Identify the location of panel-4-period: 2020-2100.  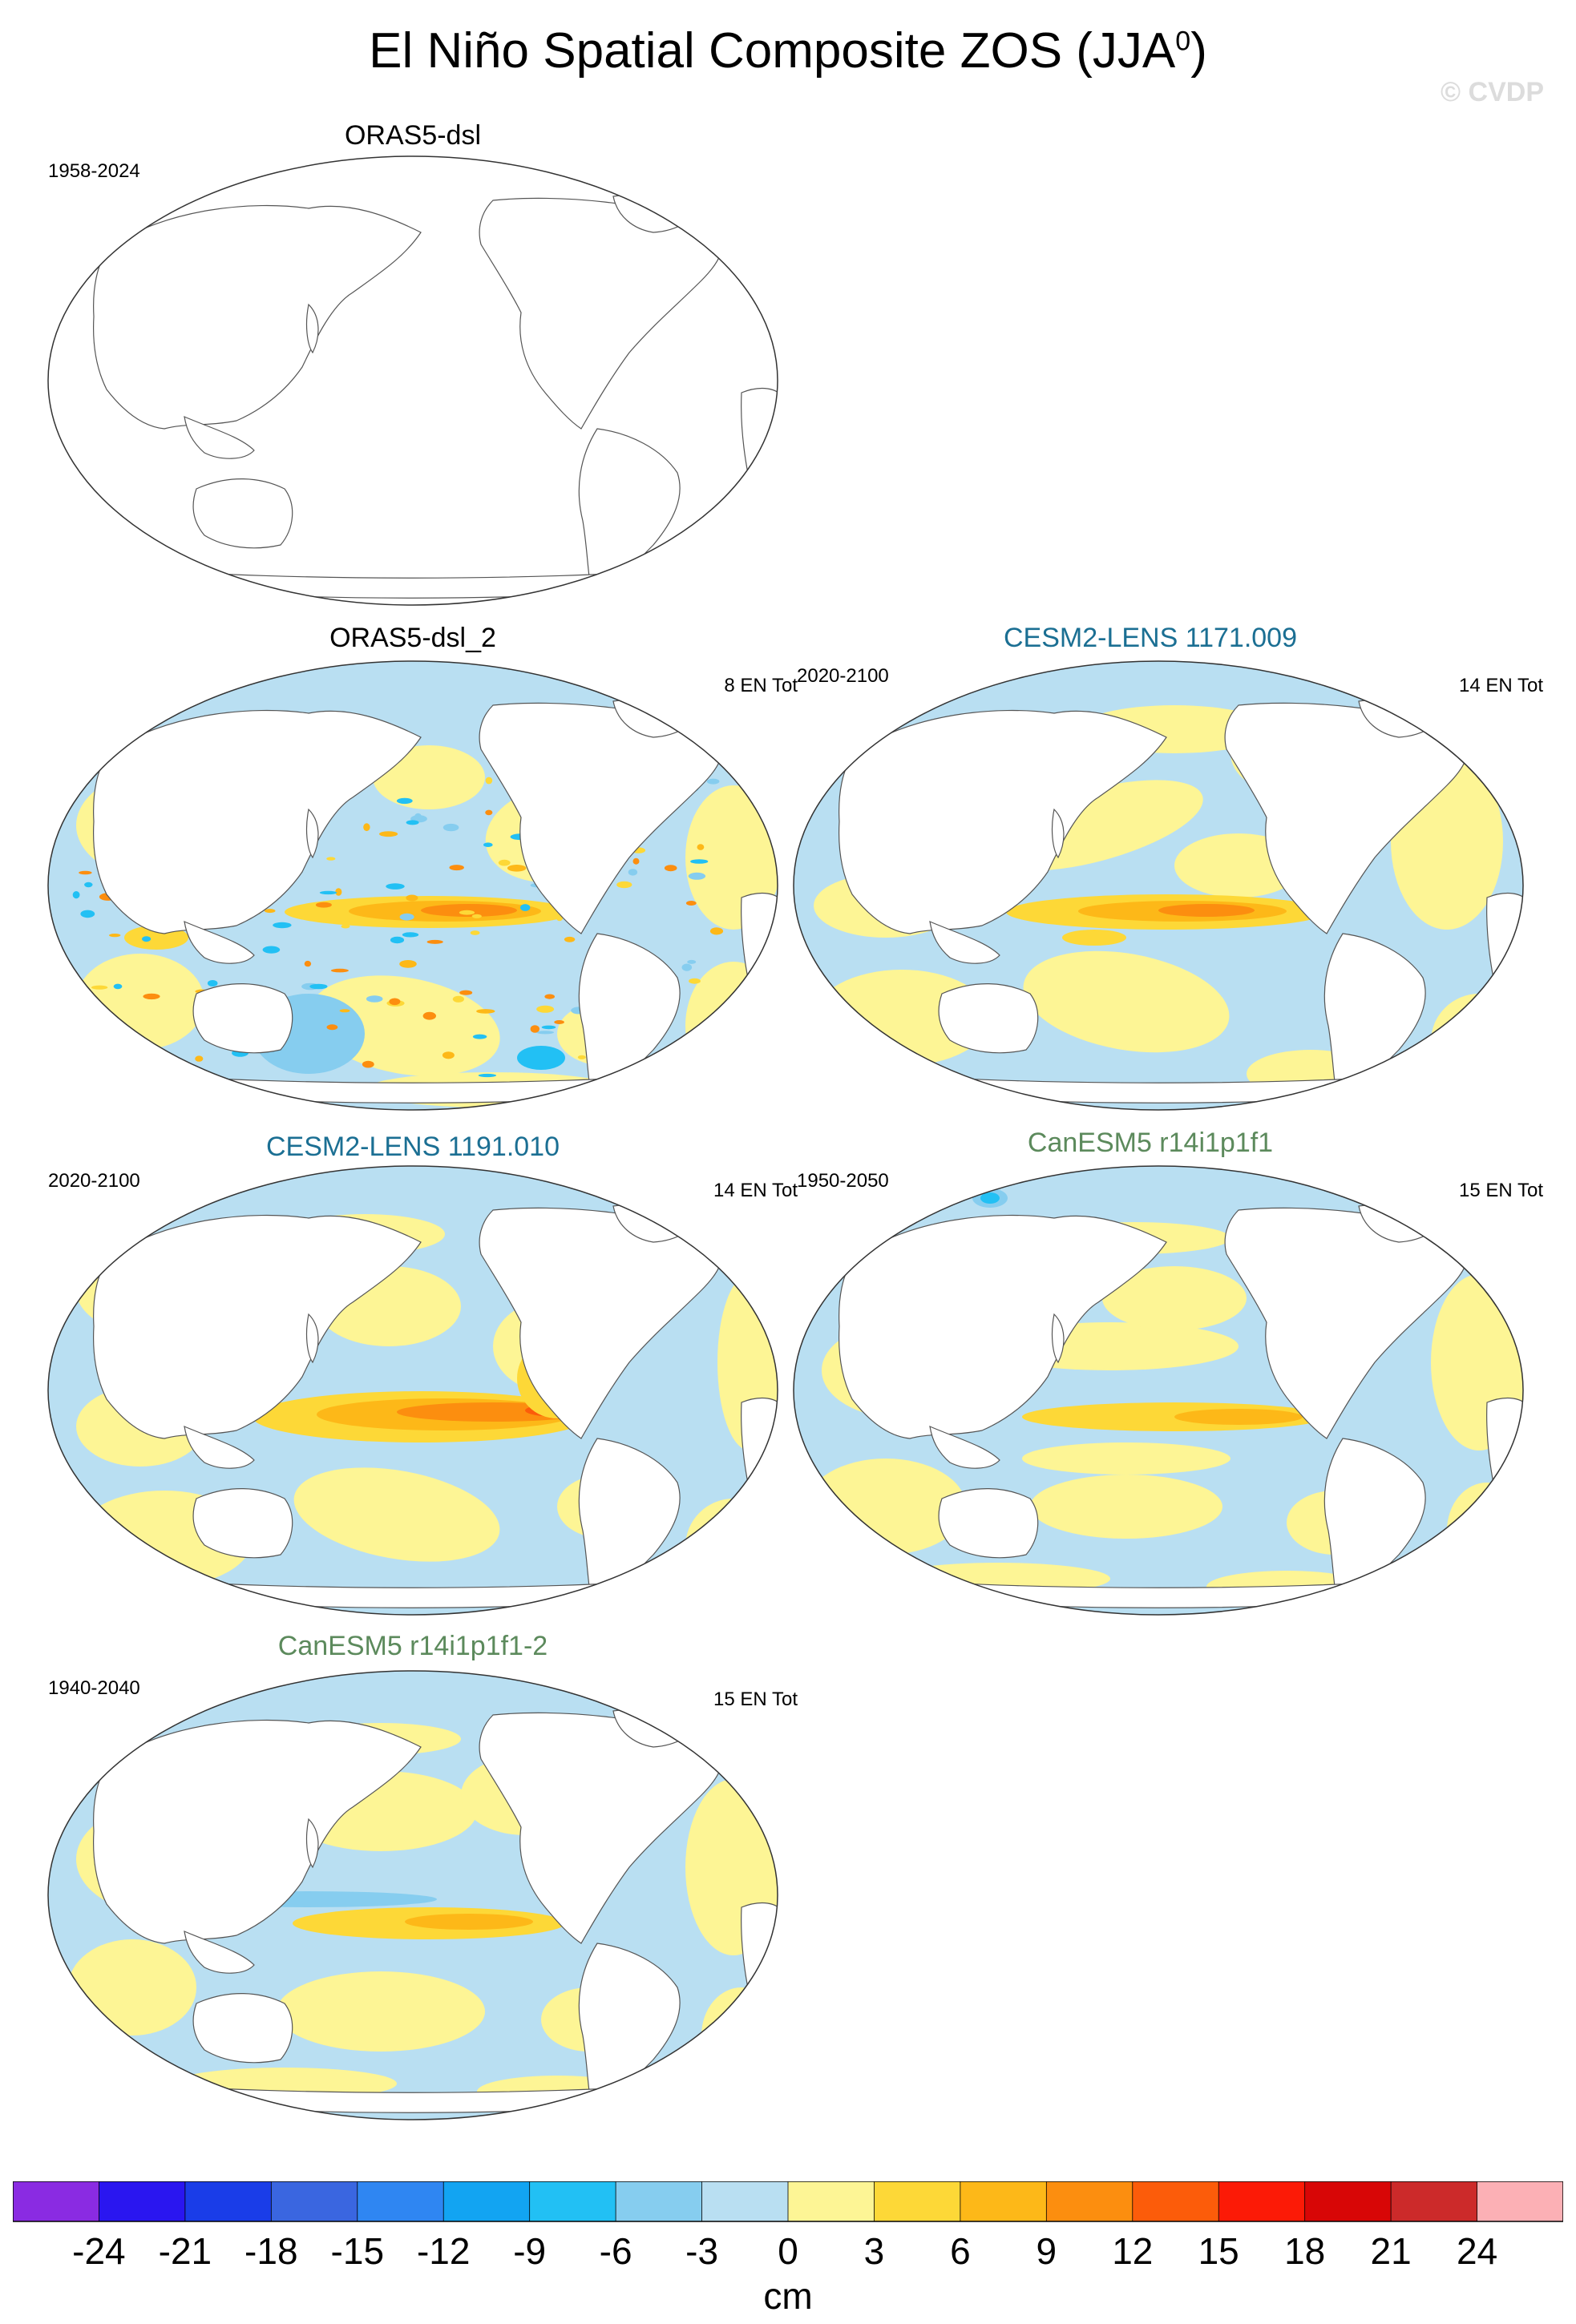
(94, 1181).